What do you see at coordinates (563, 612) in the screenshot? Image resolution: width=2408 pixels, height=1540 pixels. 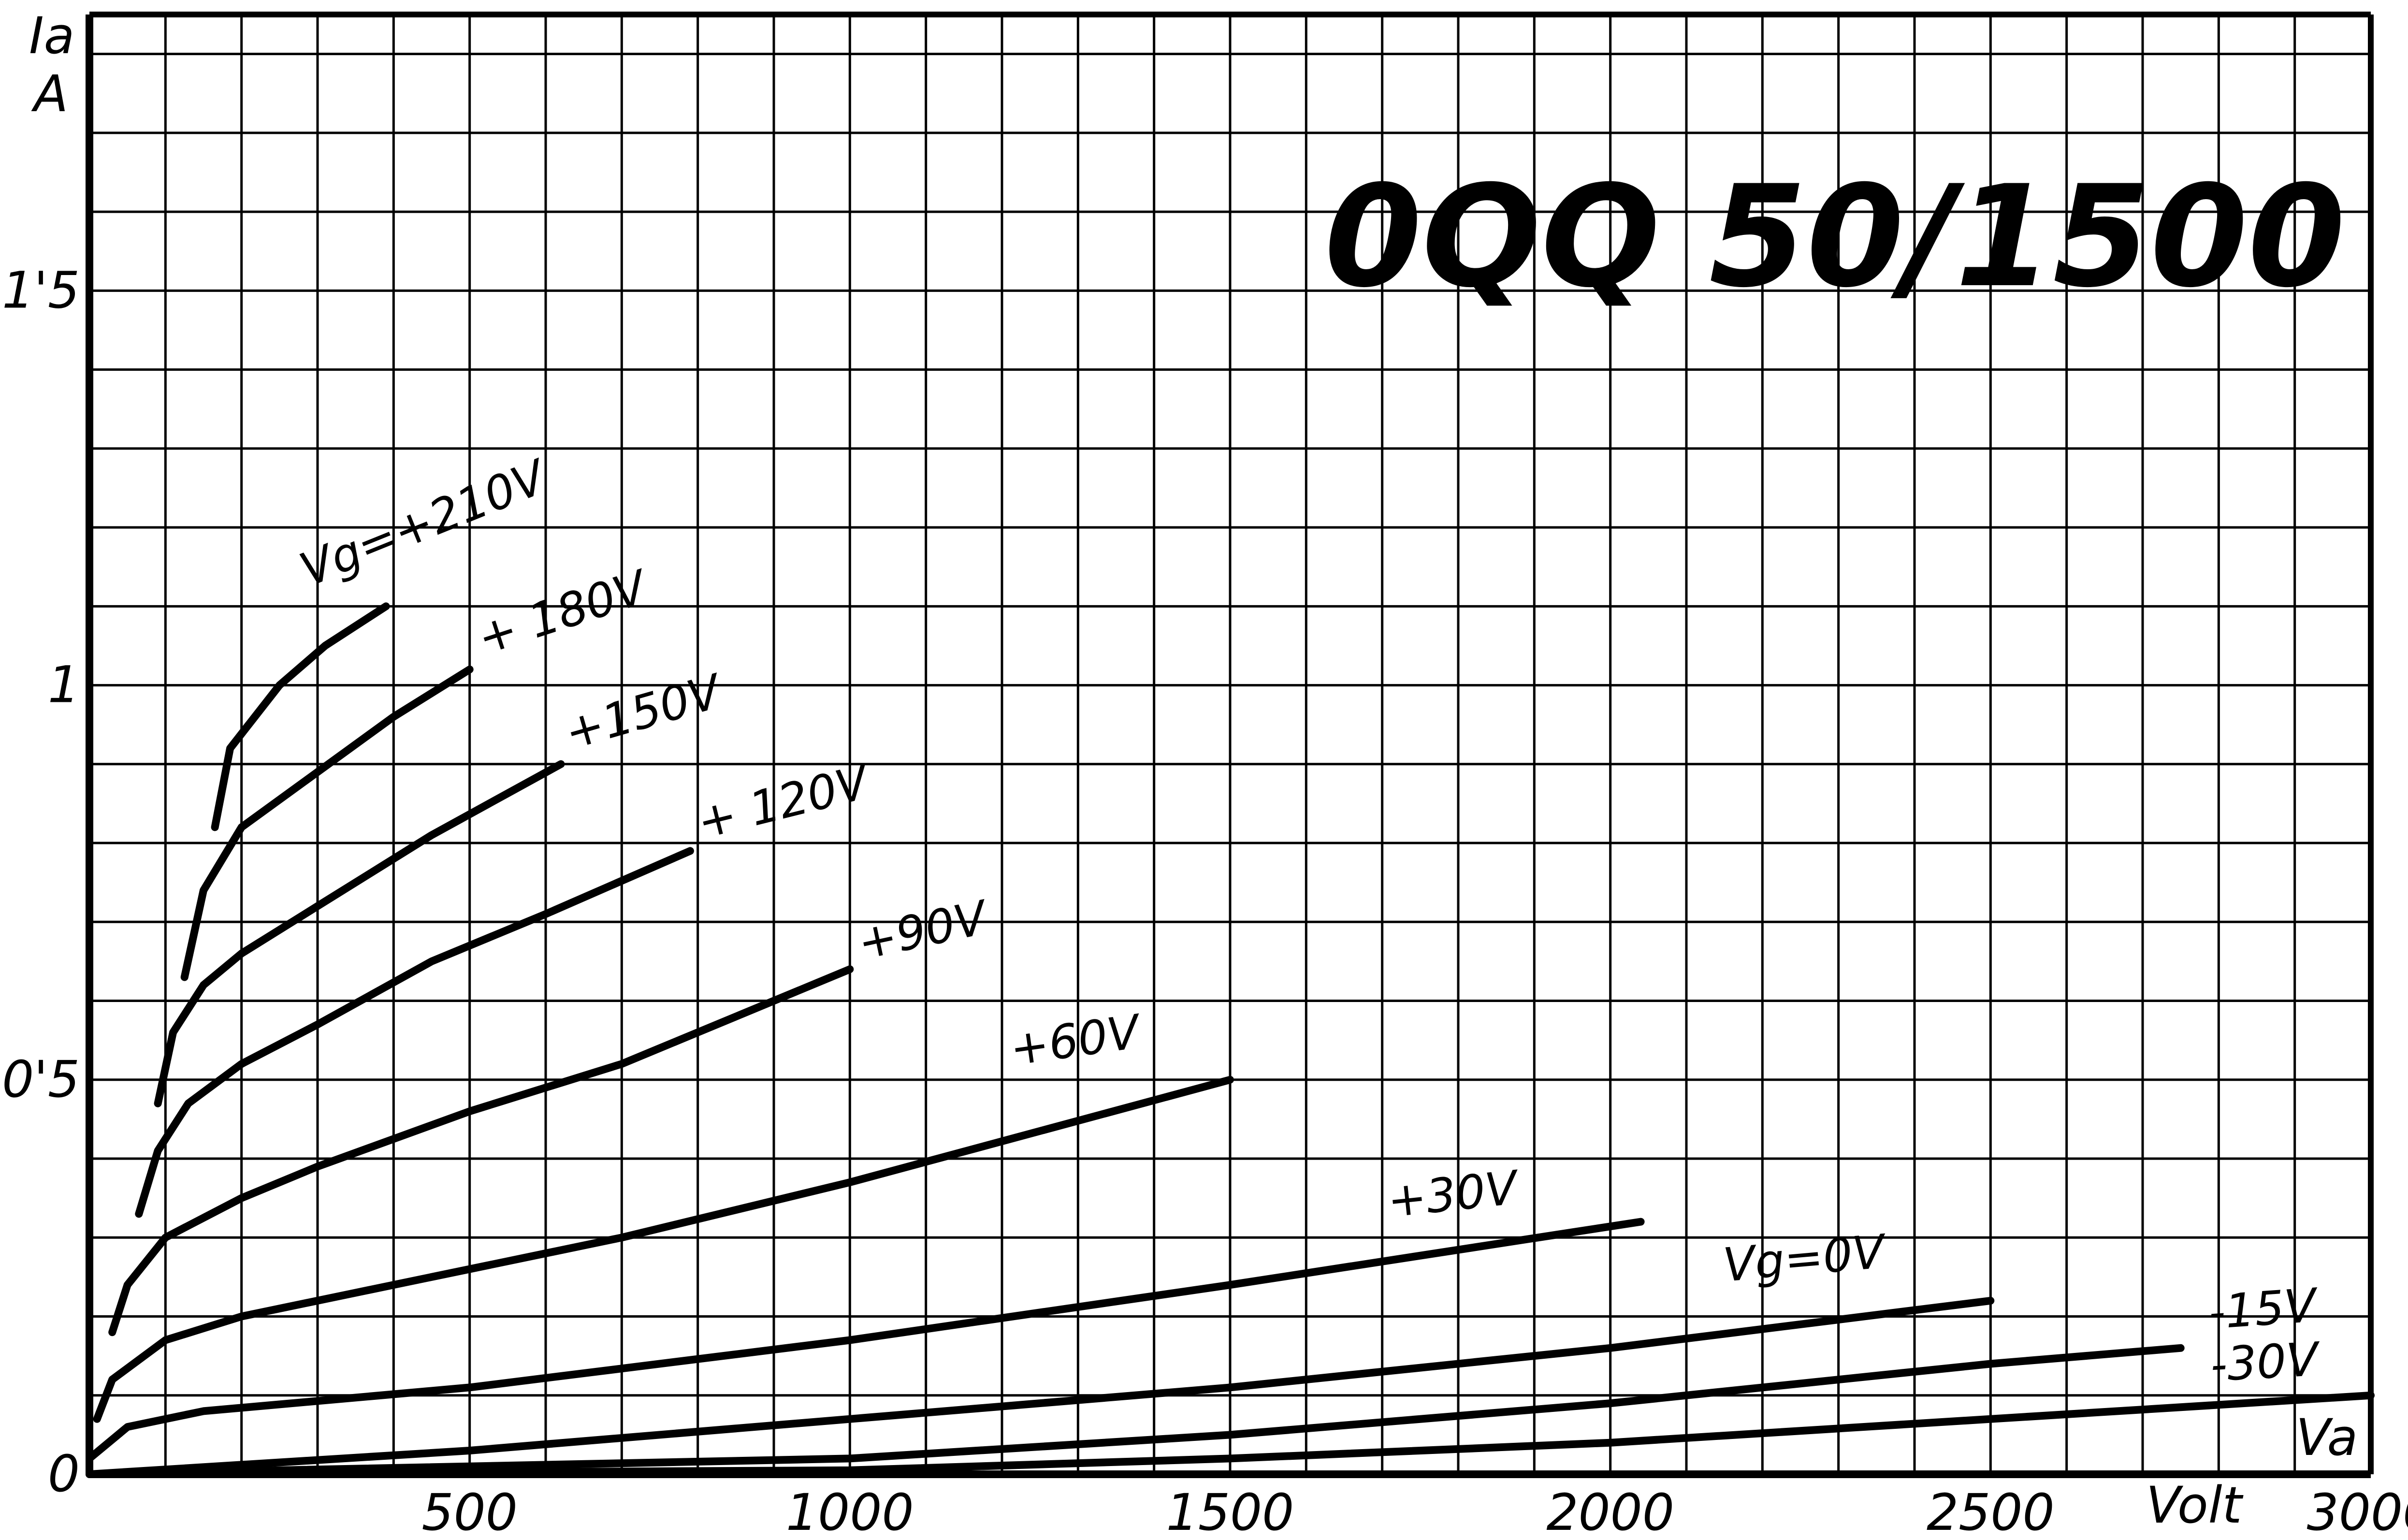 I see `curve-label: + 180V` at bounding box center [563, 612].